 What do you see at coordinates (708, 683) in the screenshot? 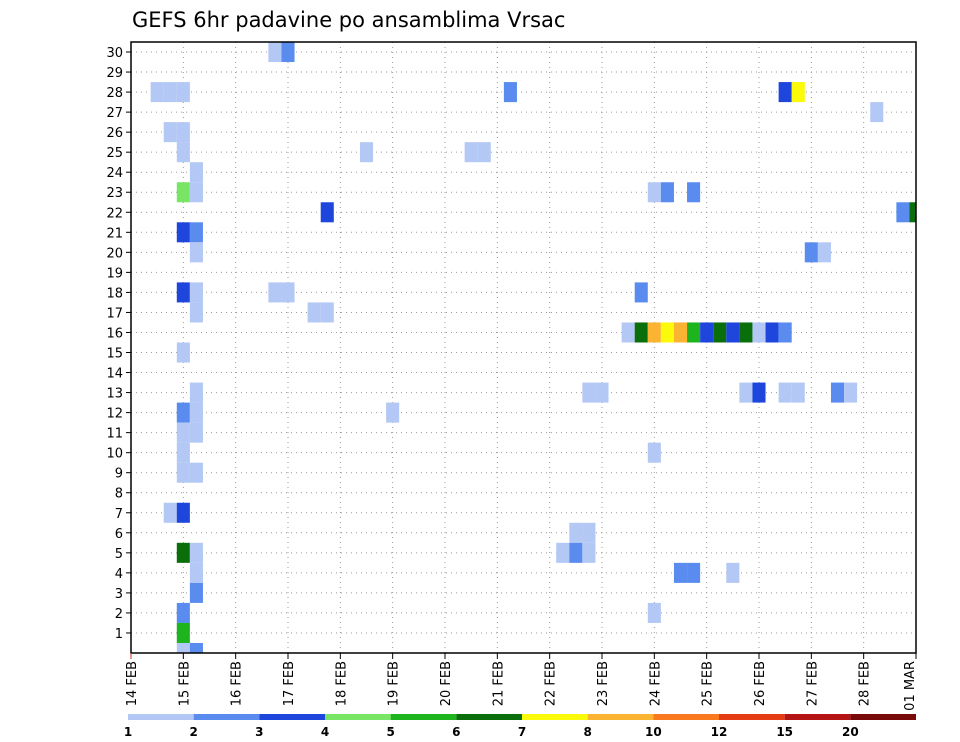
I see `x-tick-label: 25 FEB` at bounding box center [708, 683].